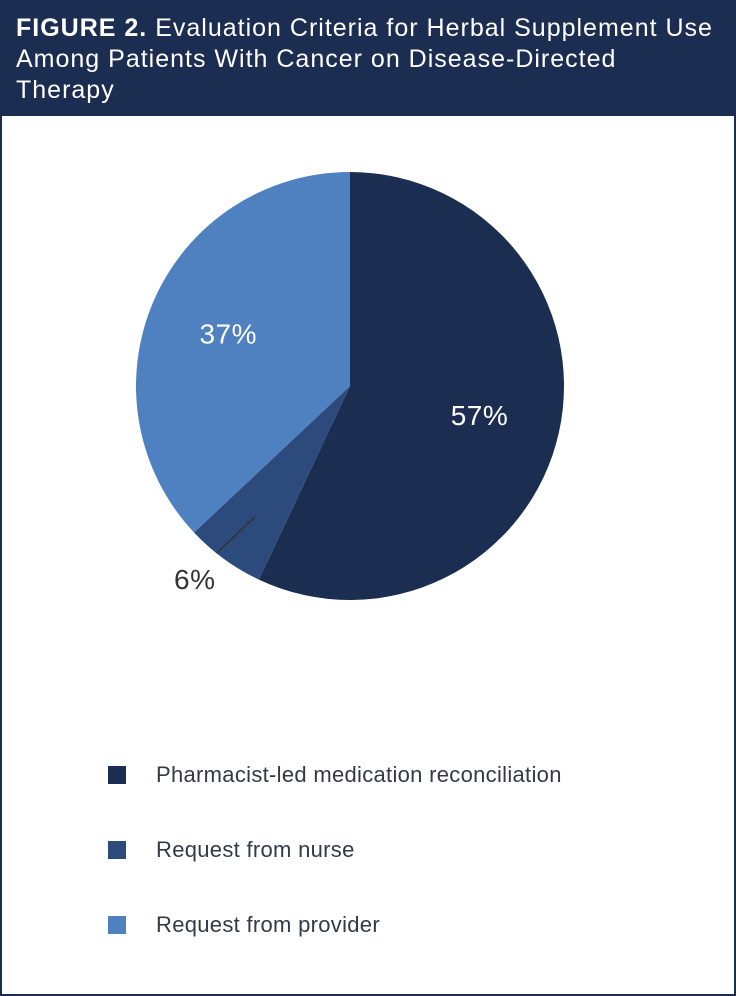 The height and width of the screenshot is (996, 736). Describe the element at coordinates (117, 925) in the screenshot. I see `legend-swatch-provider` at that location.